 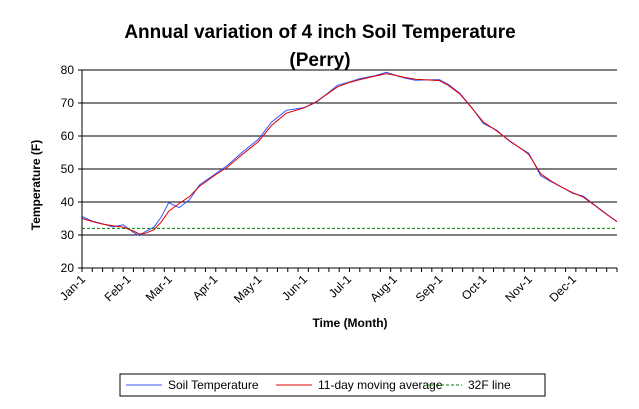 What do you see at coordinates (68, 169) in the screenshot?
I see `y-tick-label: 50` at bounding box center [68, 169].